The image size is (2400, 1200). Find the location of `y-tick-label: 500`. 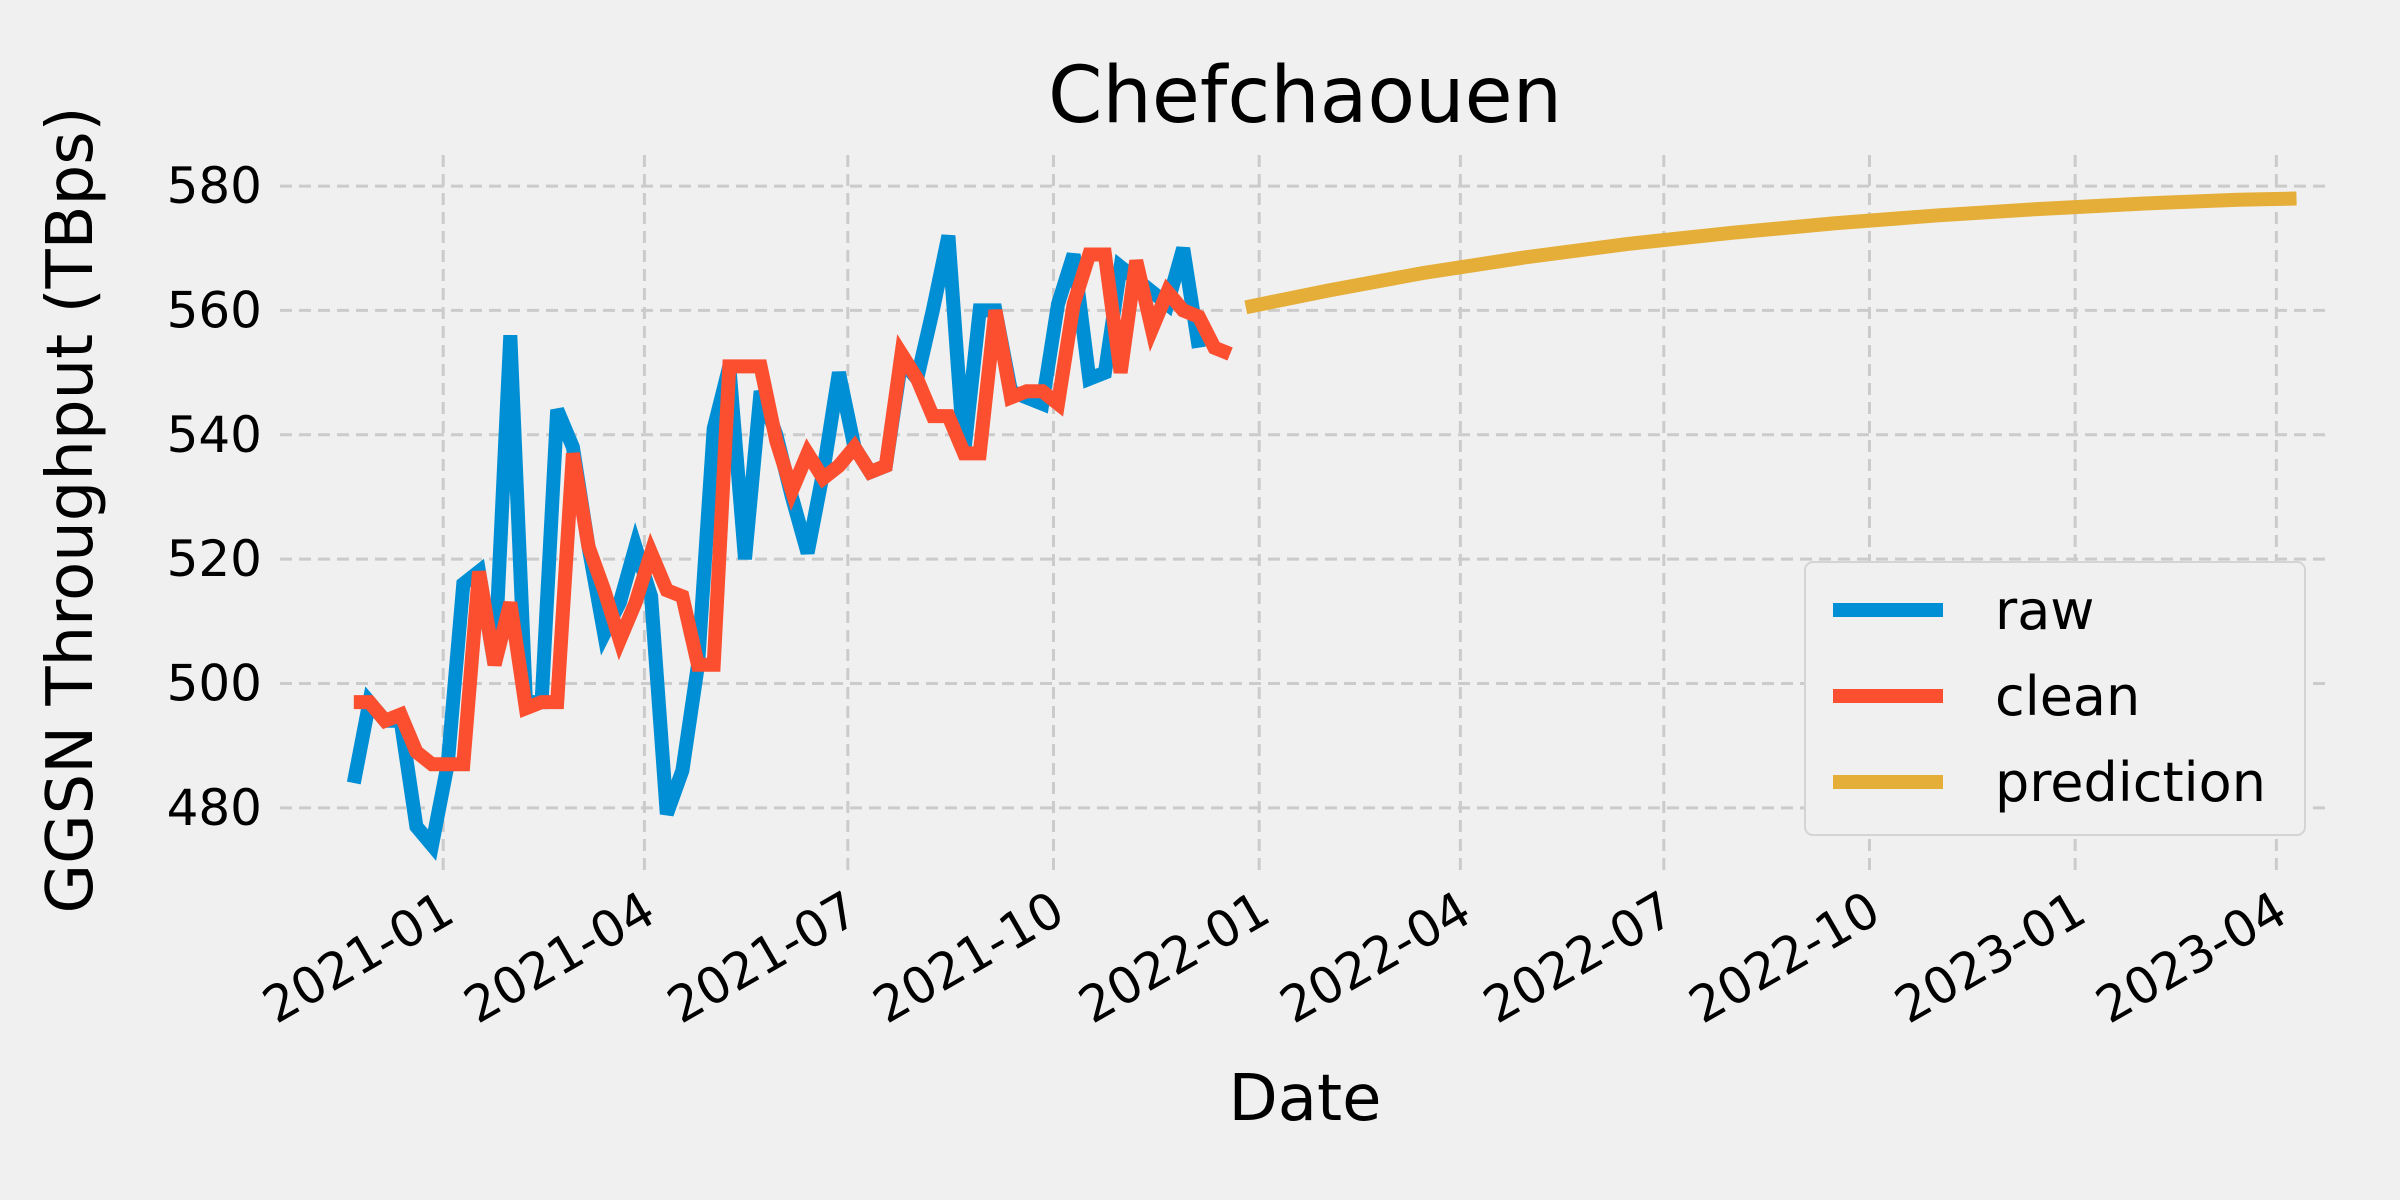

y-tick-label: 500 is located at coordinates (214, 683).